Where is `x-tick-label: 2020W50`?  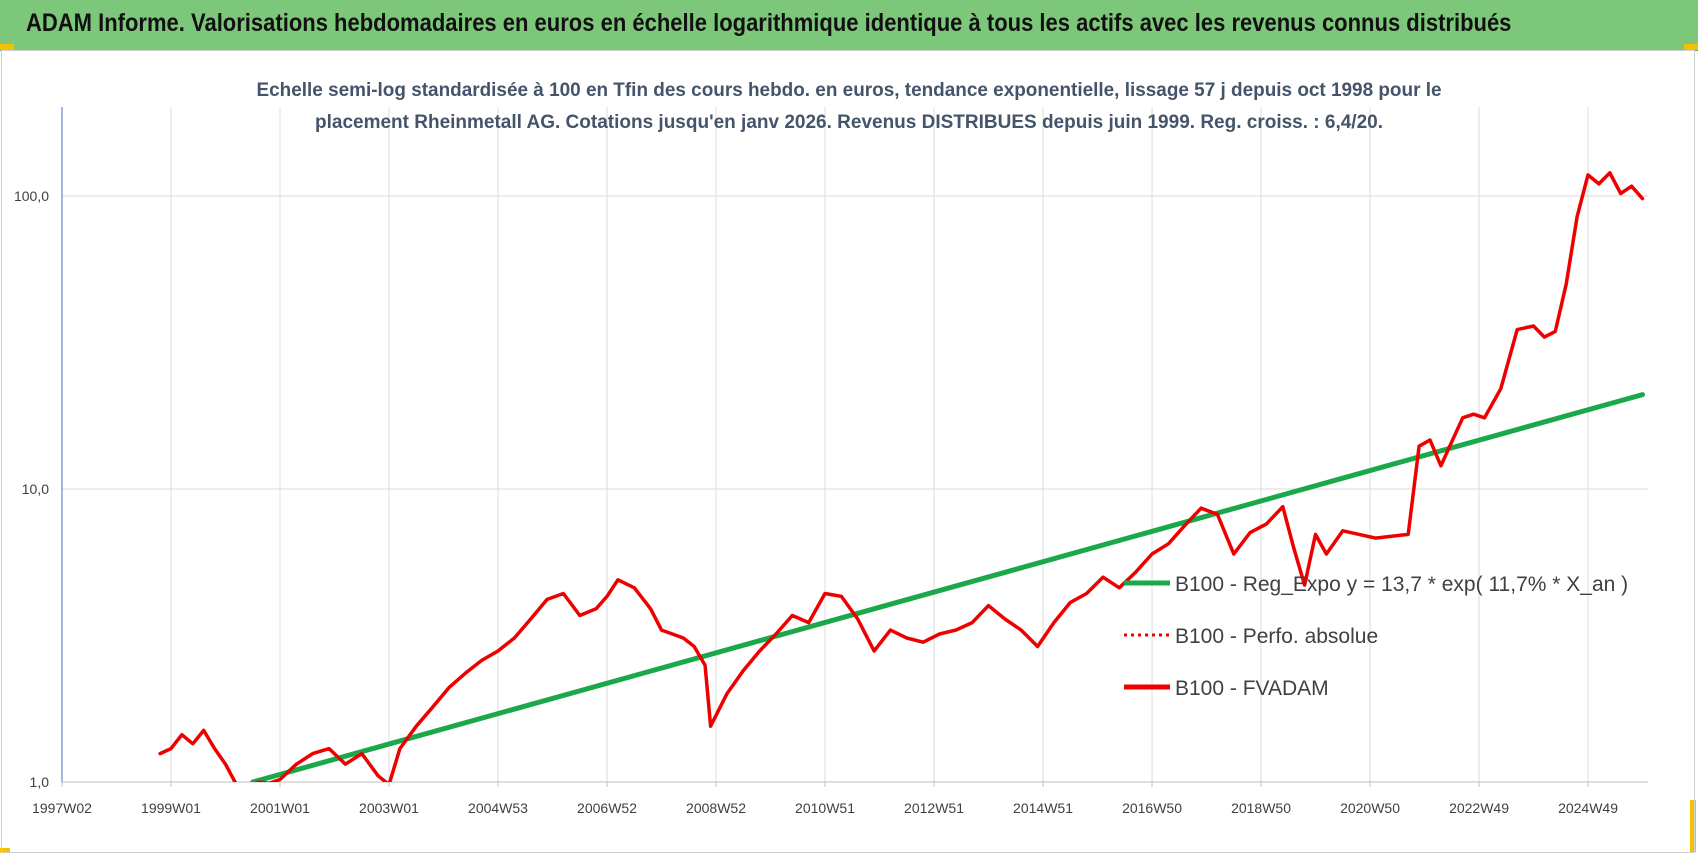
x-tick-label: 2020W50 is located at coordinates (1370, 808).